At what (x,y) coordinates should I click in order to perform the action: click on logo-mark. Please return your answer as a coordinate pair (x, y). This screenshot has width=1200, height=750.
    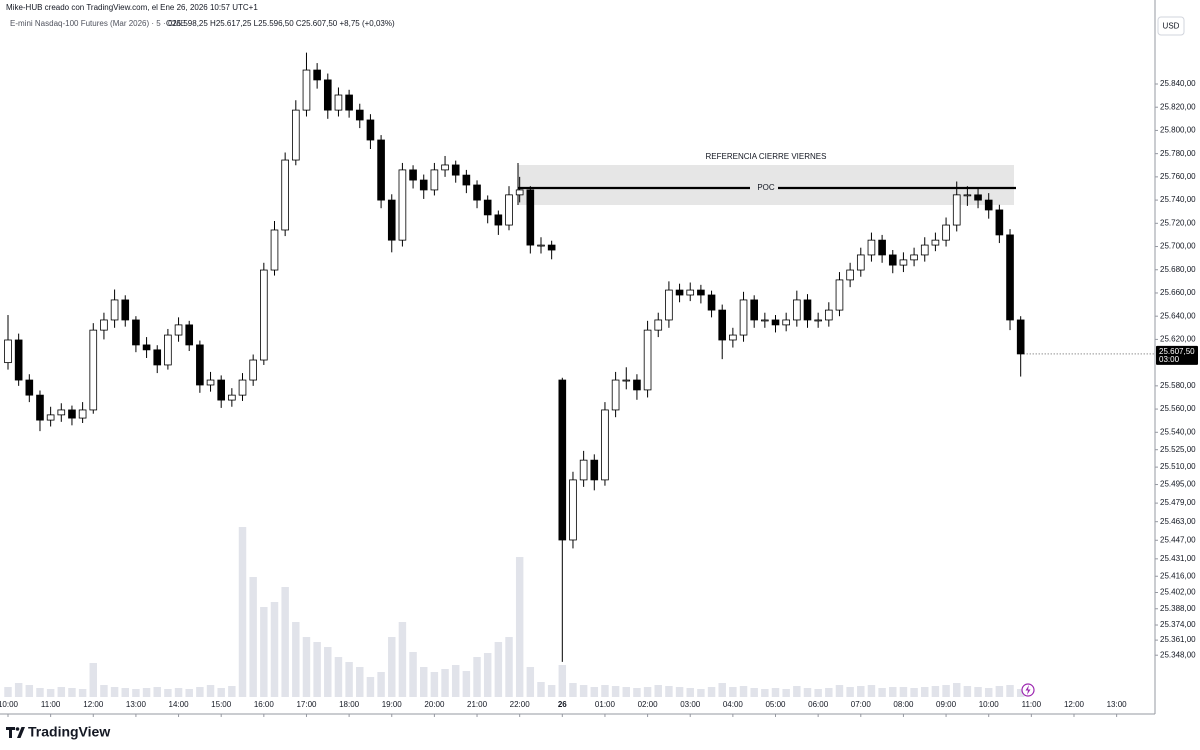
    Looking at the image, I should click on (15, 732).